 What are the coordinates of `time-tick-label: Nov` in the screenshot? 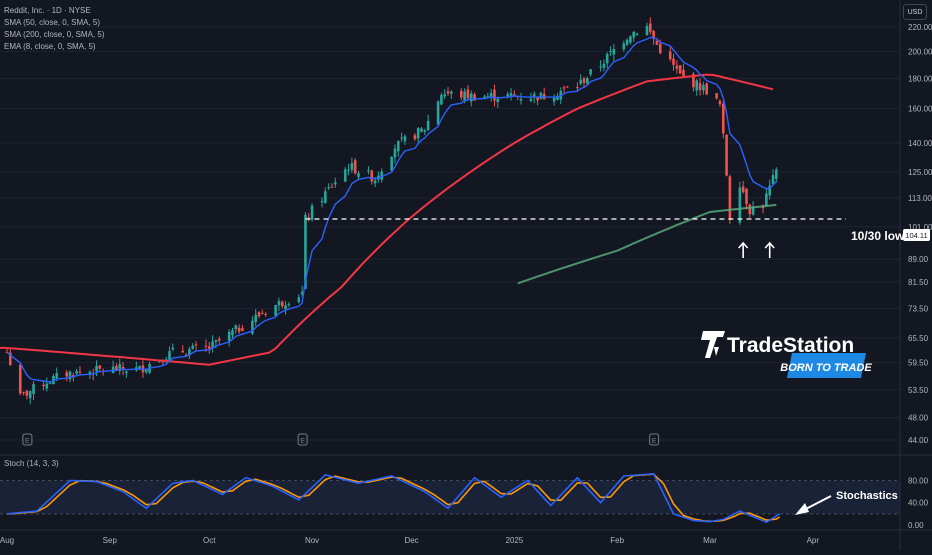 It's located at (312, 540).